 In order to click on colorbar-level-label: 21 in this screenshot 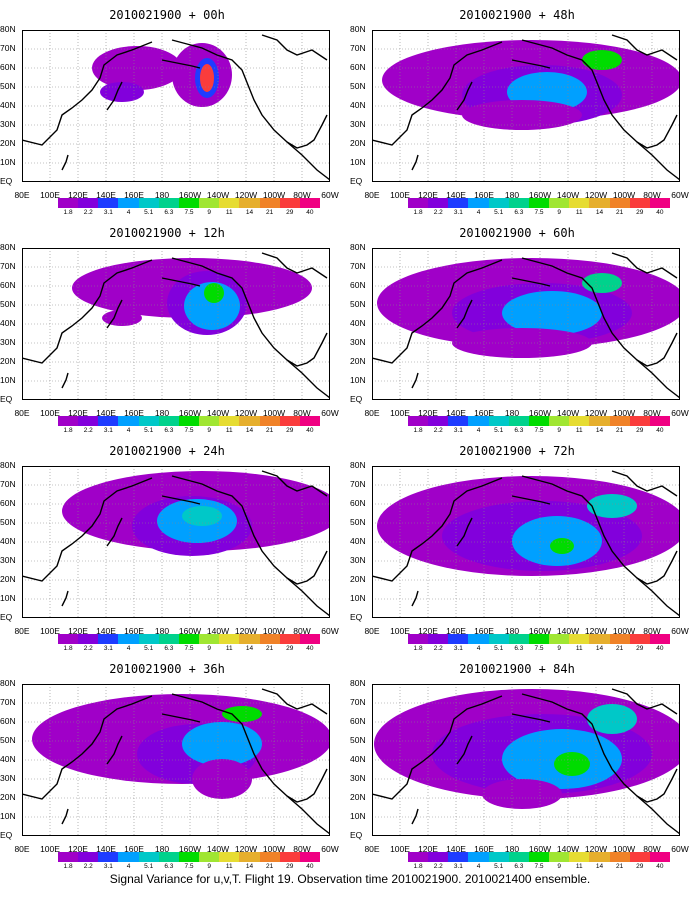, I will do `click(269, 212)`.